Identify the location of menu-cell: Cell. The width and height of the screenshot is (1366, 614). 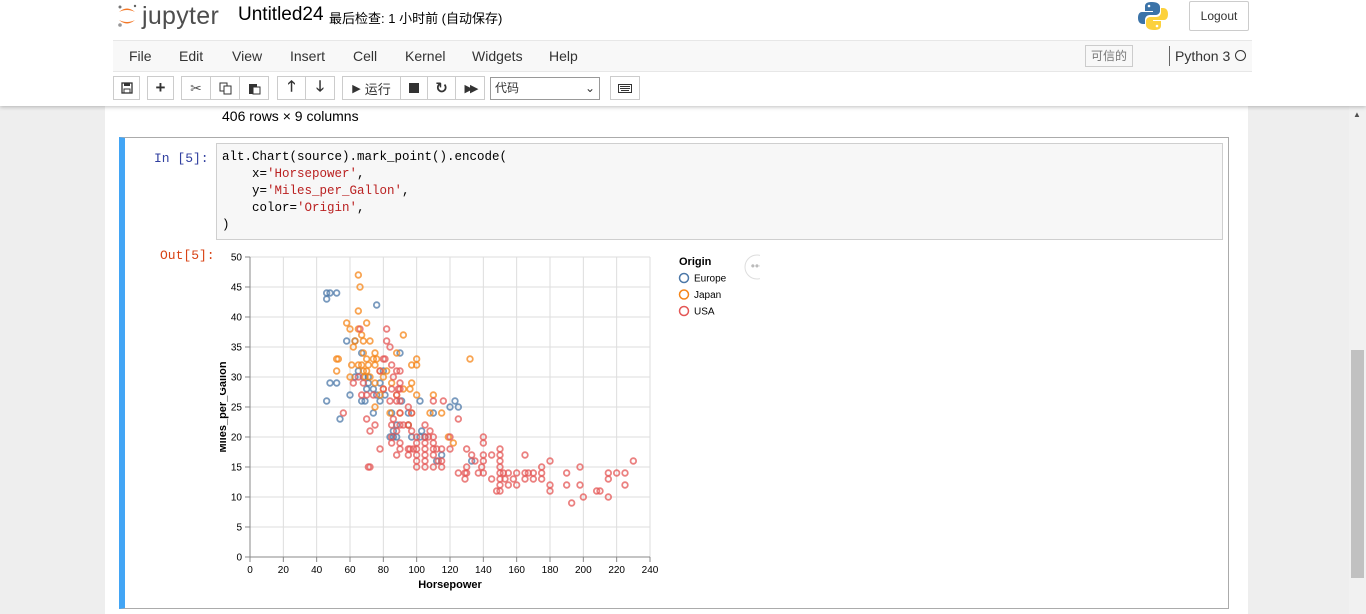
(365, 56).